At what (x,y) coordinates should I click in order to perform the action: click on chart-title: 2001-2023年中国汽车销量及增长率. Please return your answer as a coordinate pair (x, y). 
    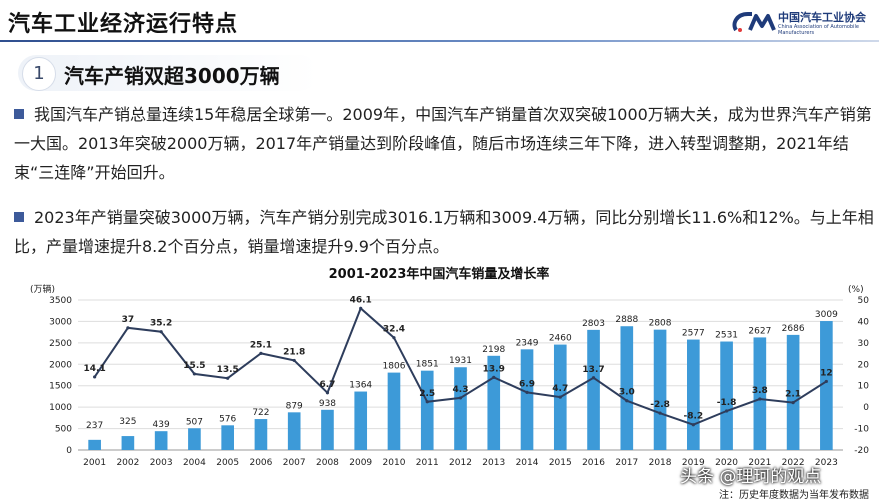
    Looking at the image, I should click on (439, 274).